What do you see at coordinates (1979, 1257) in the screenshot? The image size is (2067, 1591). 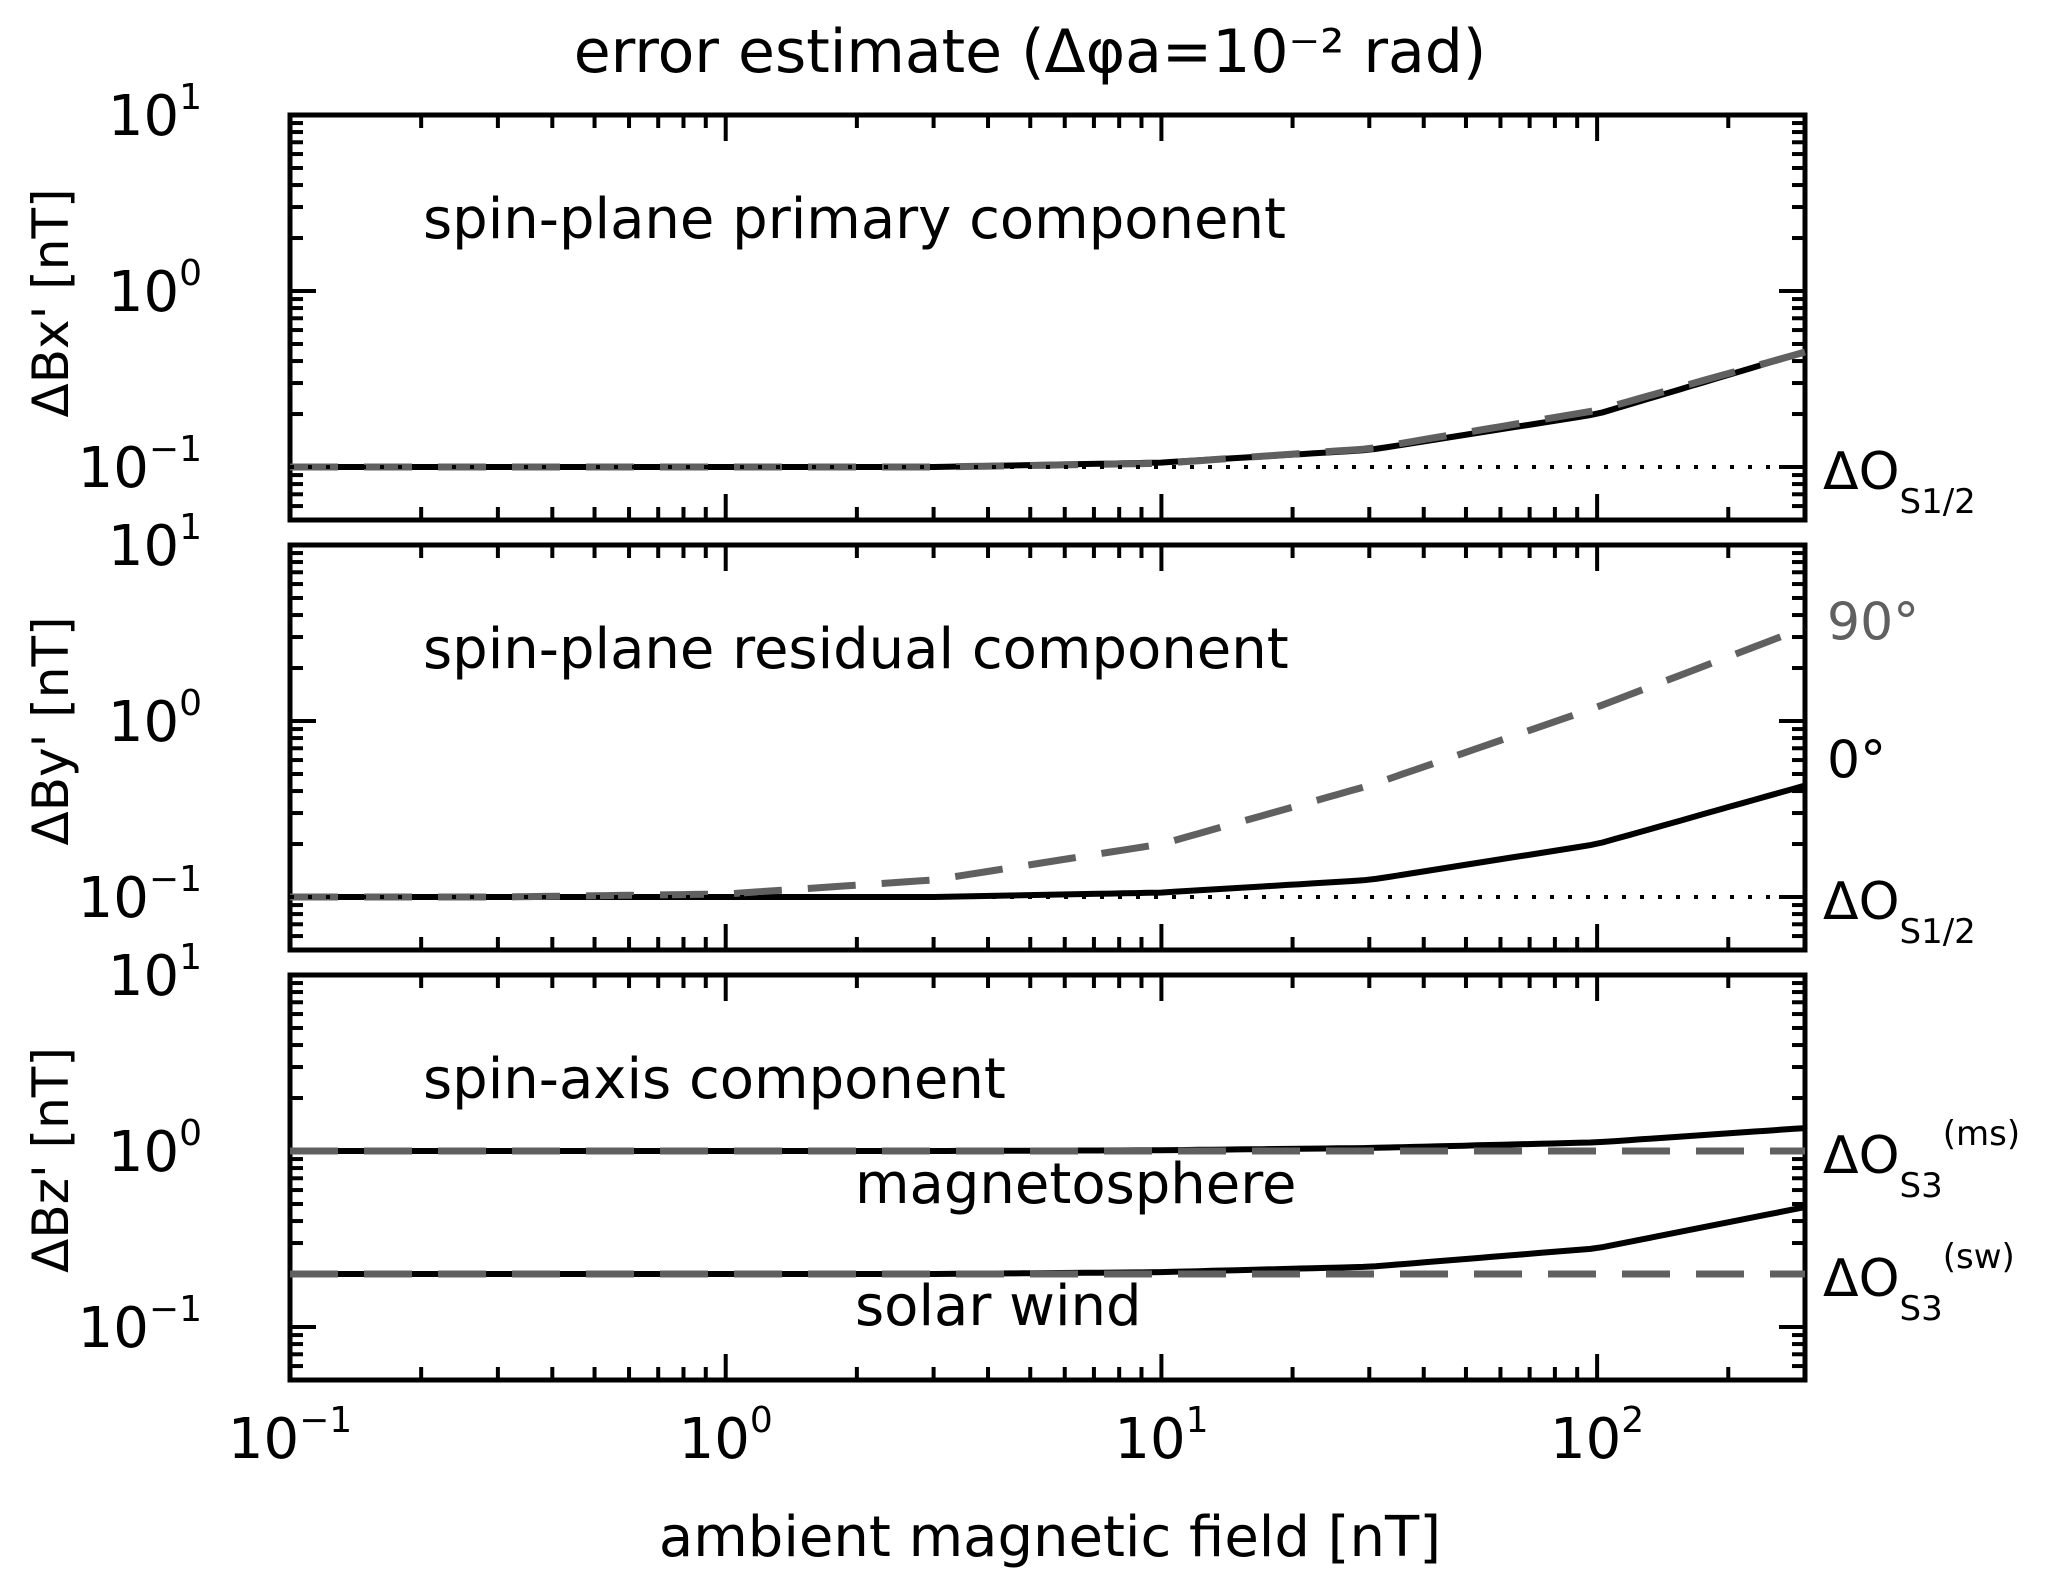 I see `offset-label-superscript: (sw)` at bounding box center [1979, 1257].